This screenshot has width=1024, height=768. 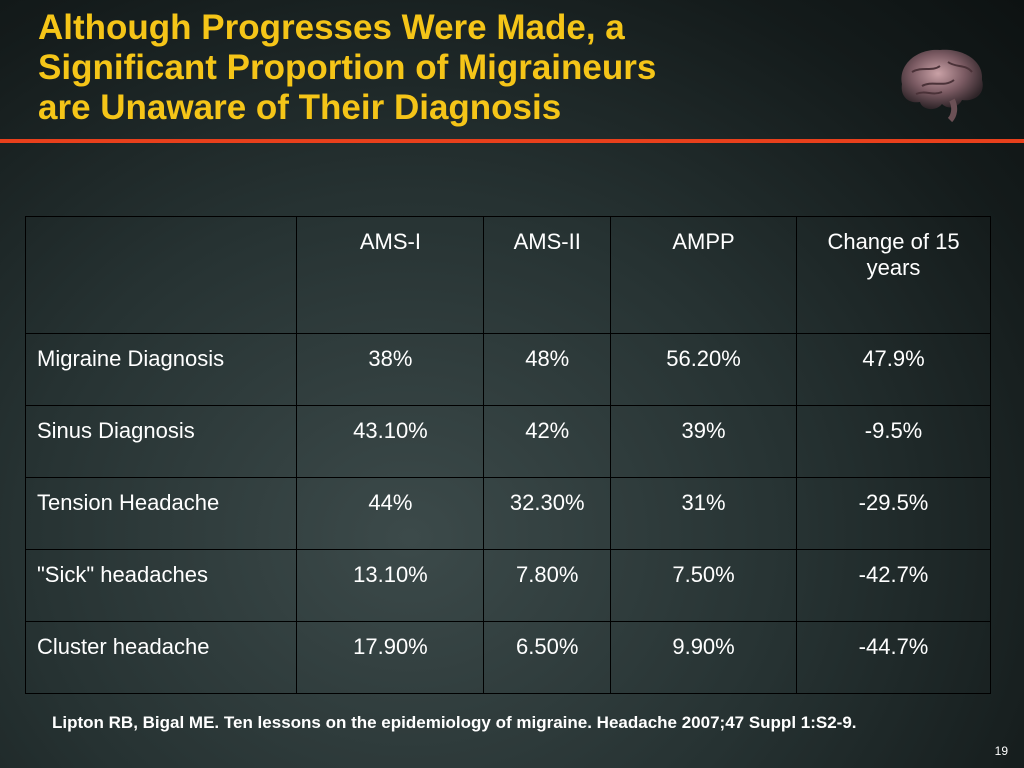 What do you see at coordinates (547, 585) in the screenshot?
I see `table-cell: 7.80%` at bounding box center [547, 585].